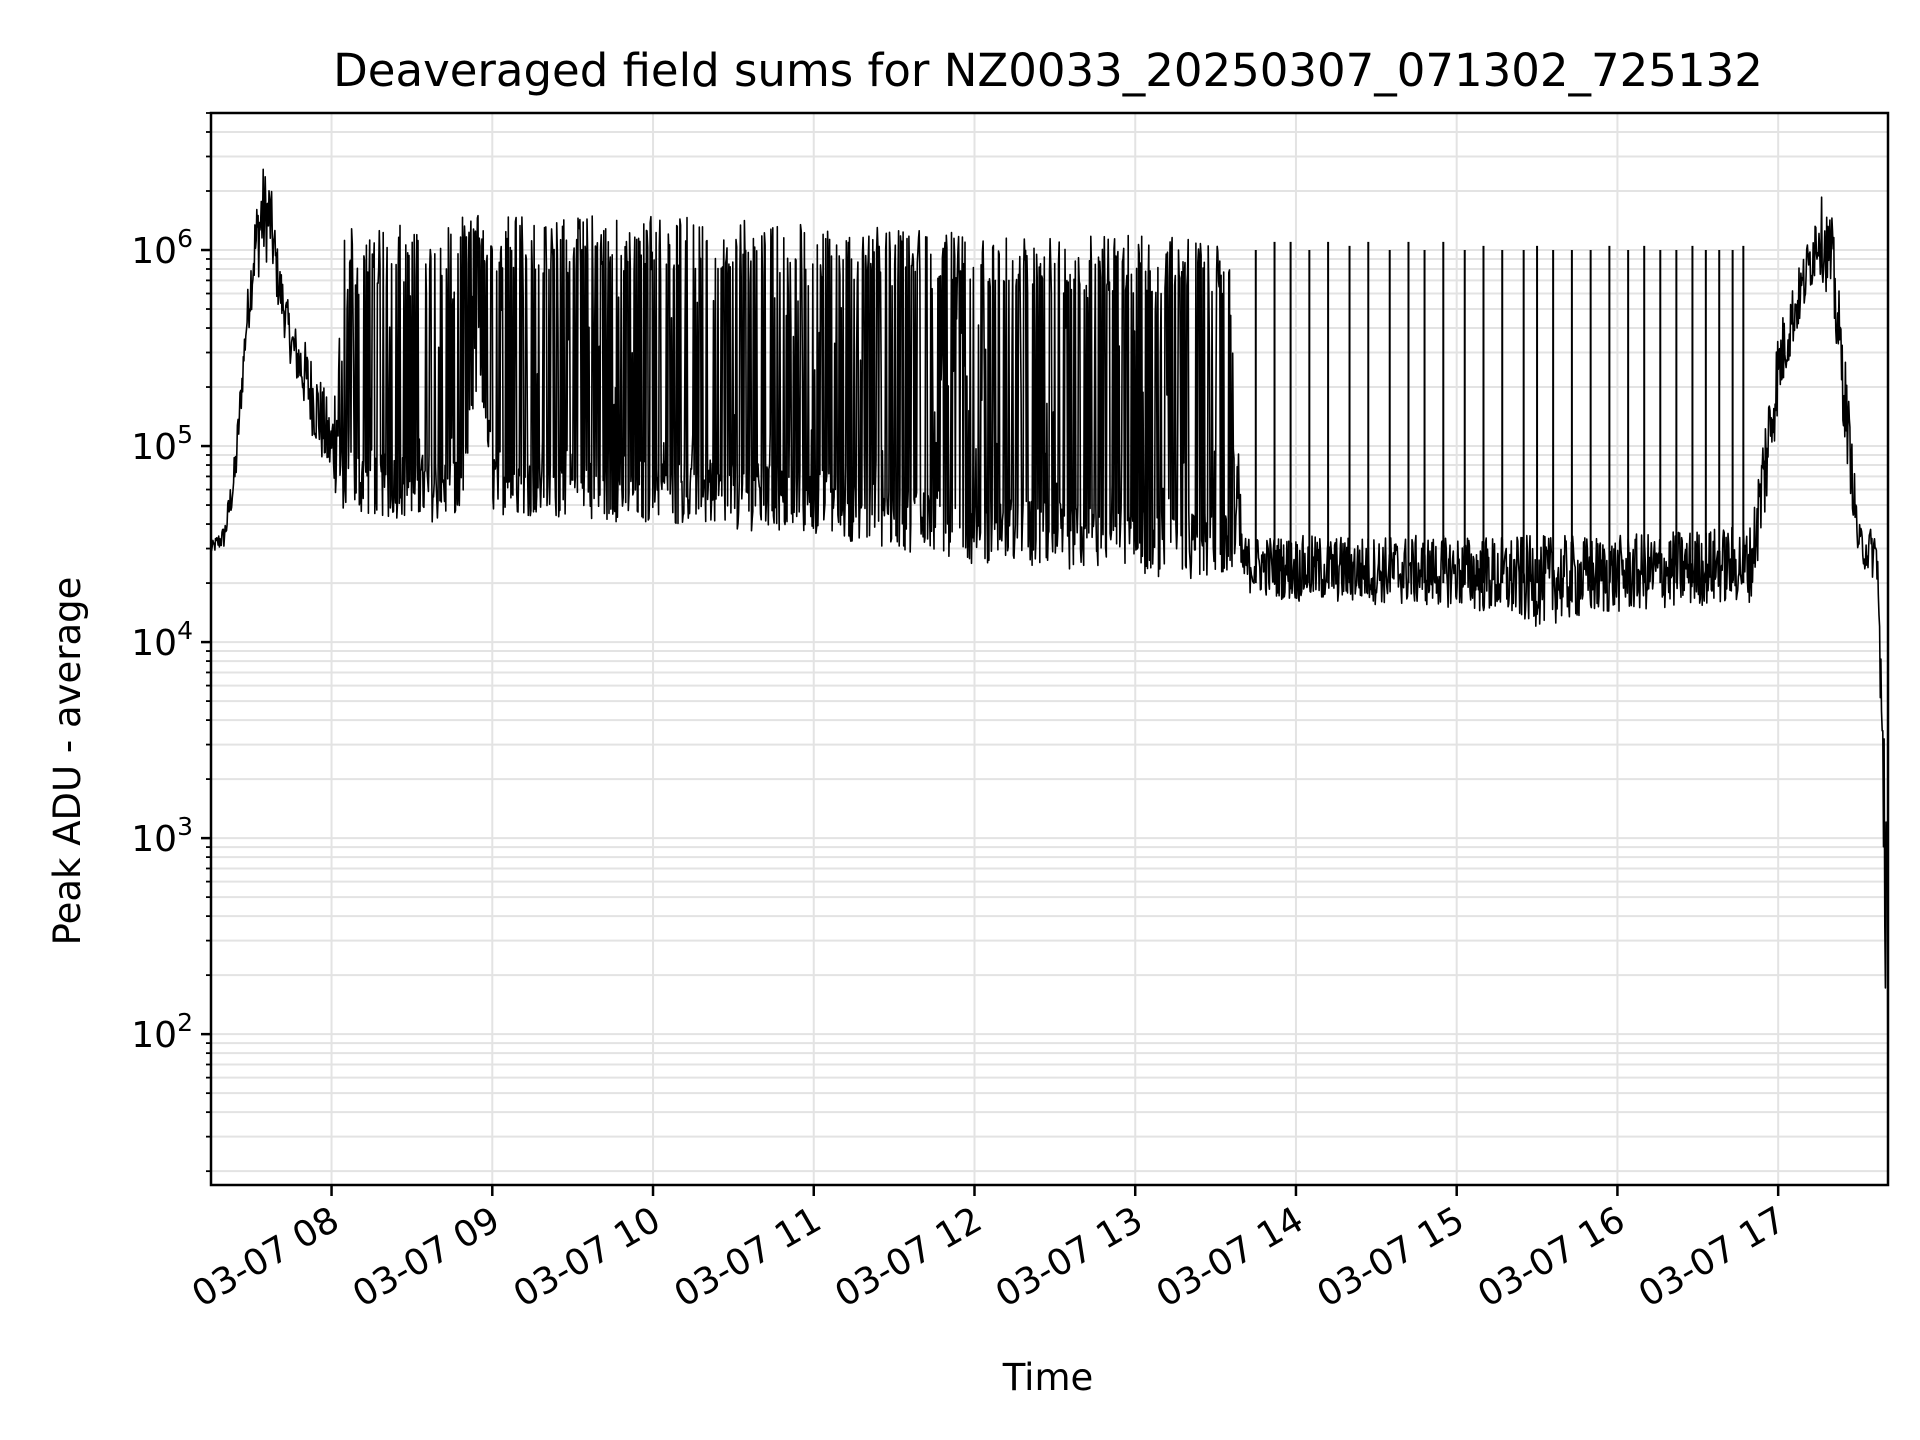 The width and height of the screenshot is (1920, 1440). What do you see at coordinates (748, 1257) in the screenshot?
I see `x-tick-label: 03-07 11` at bounding box center [748, 1257].